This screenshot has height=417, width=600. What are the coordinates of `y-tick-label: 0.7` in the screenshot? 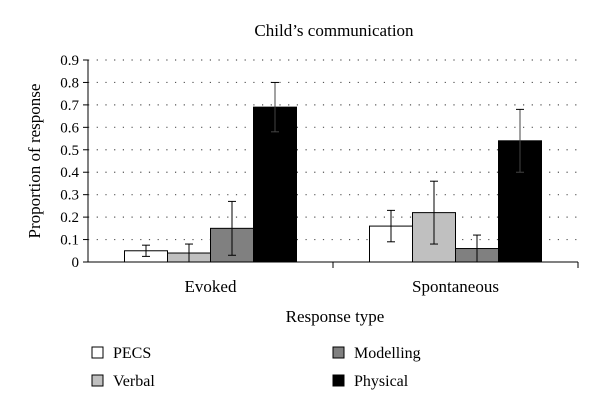 It's located at (69, 106).